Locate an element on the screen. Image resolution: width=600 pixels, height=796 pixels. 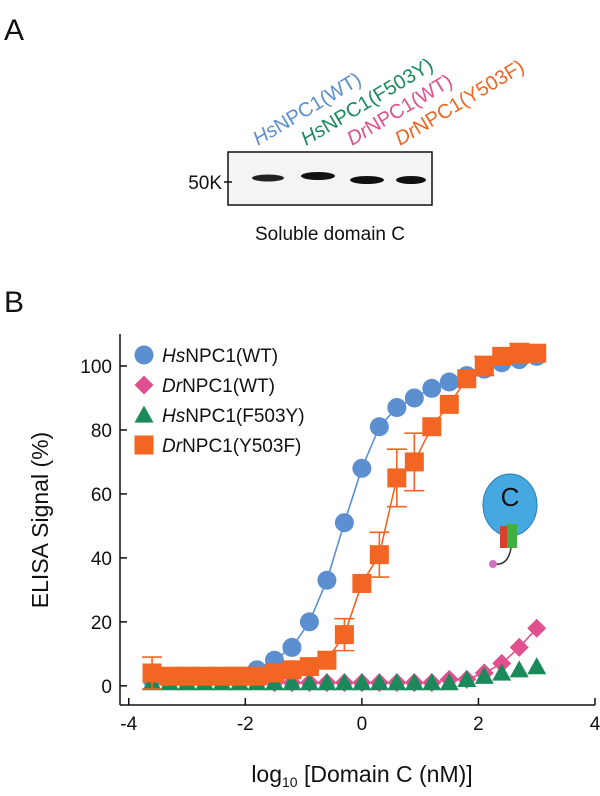
legend-label: DrNPC1(Y503F) is located at coordinates (231, 446).